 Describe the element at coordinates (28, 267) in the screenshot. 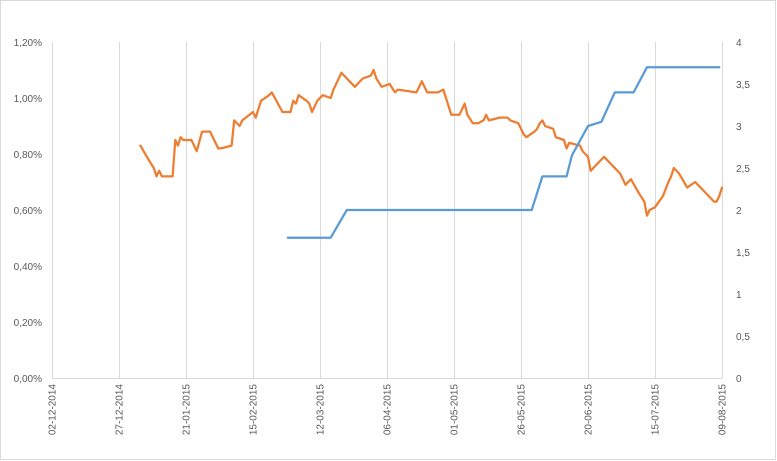

I see `y-left-tick-label: 0,40%` at that location.